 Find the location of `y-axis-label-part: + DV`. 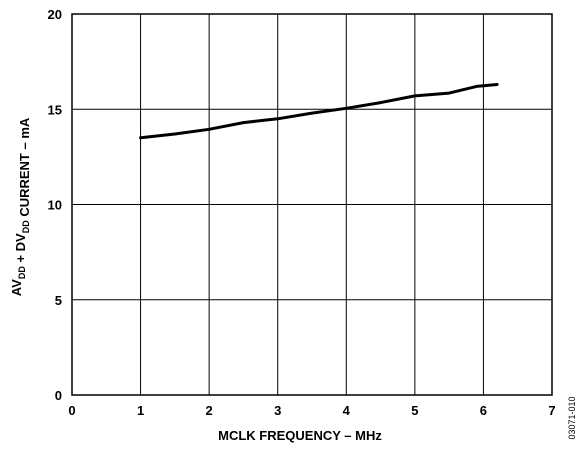

y-axis-label-part: + DV is located at coordinates (20, 249).